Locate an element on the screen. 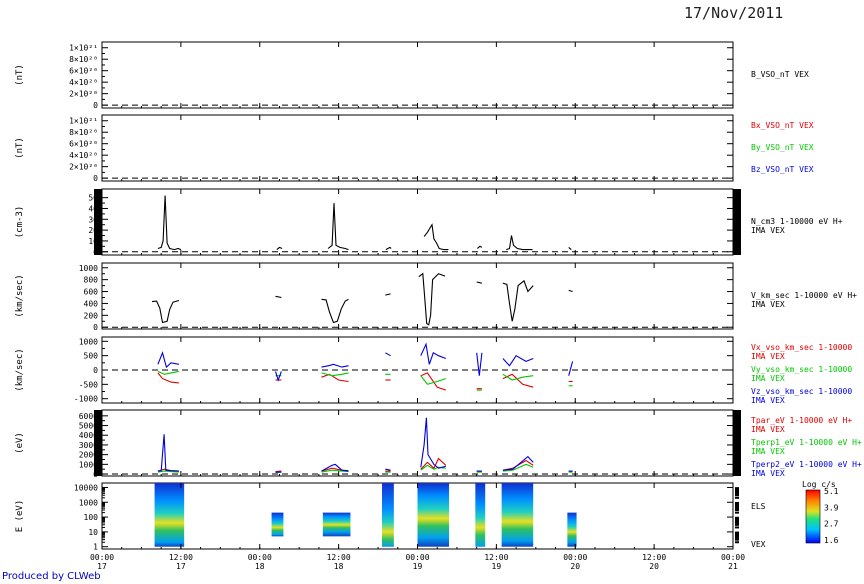  y-tick-label: 4×10²⁰ is located at coordinates (83, 155).